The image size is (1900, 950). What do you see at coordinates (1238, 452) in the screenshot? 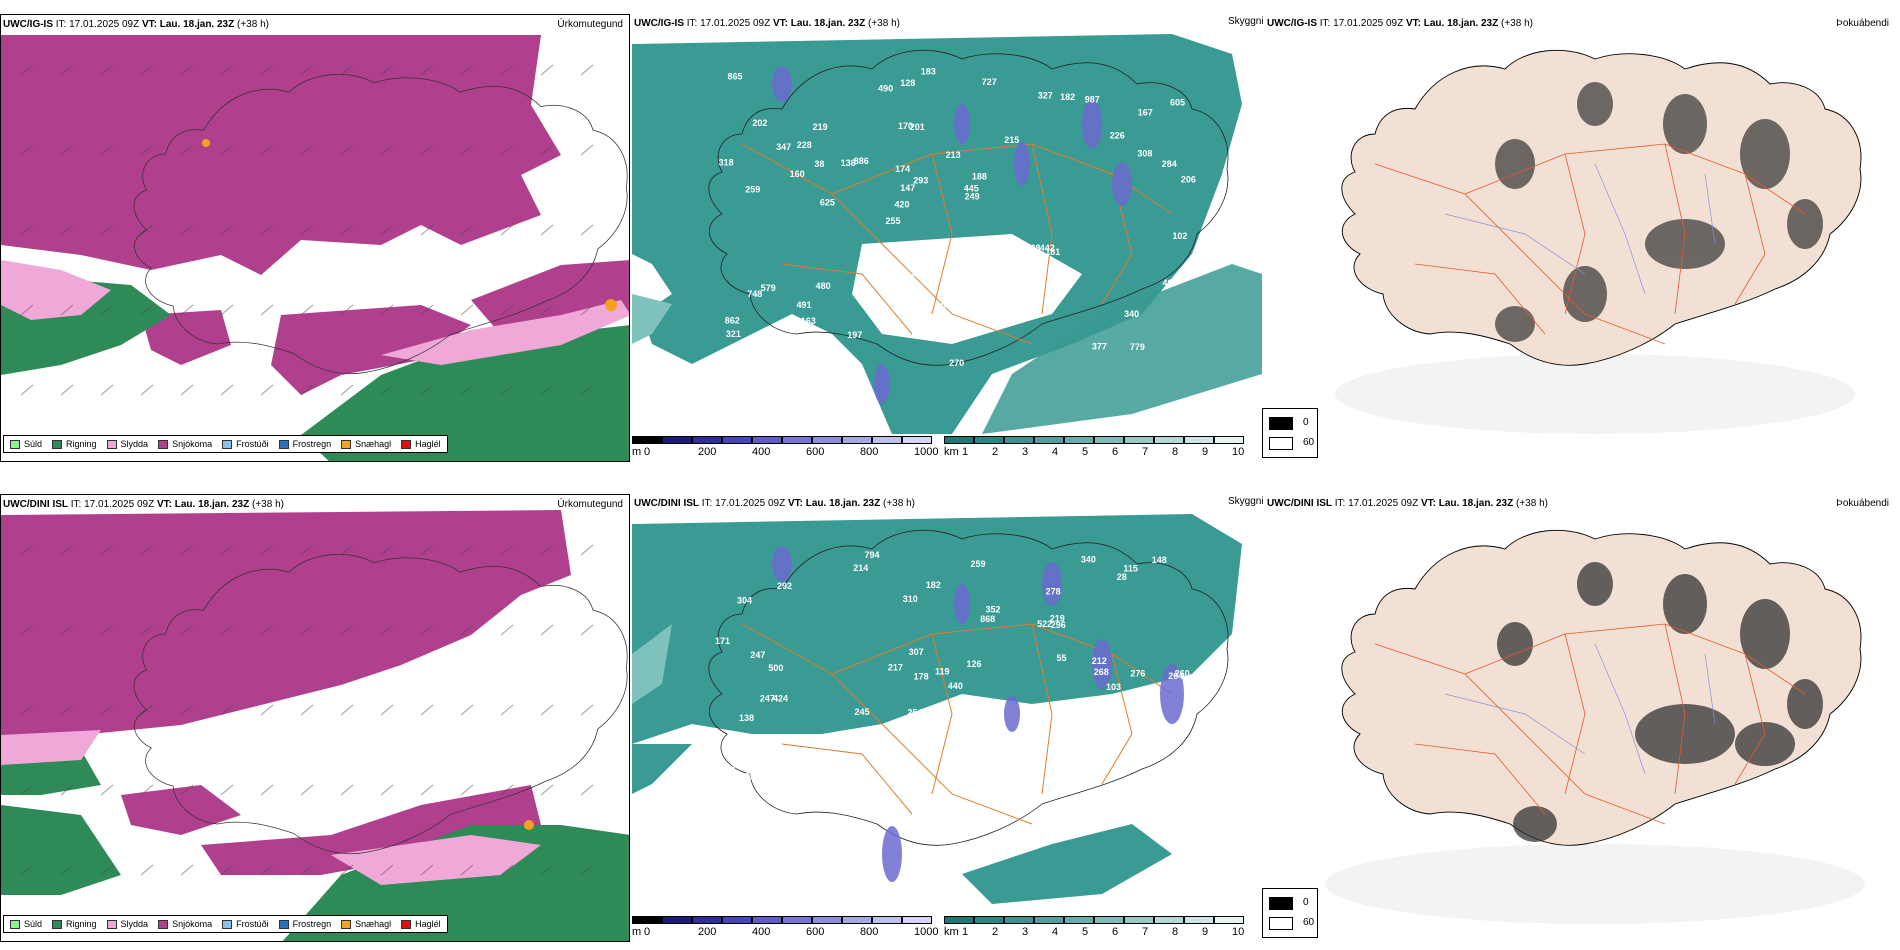
I see `colorbar-tick: 10` at bounding box center [1238, 452].